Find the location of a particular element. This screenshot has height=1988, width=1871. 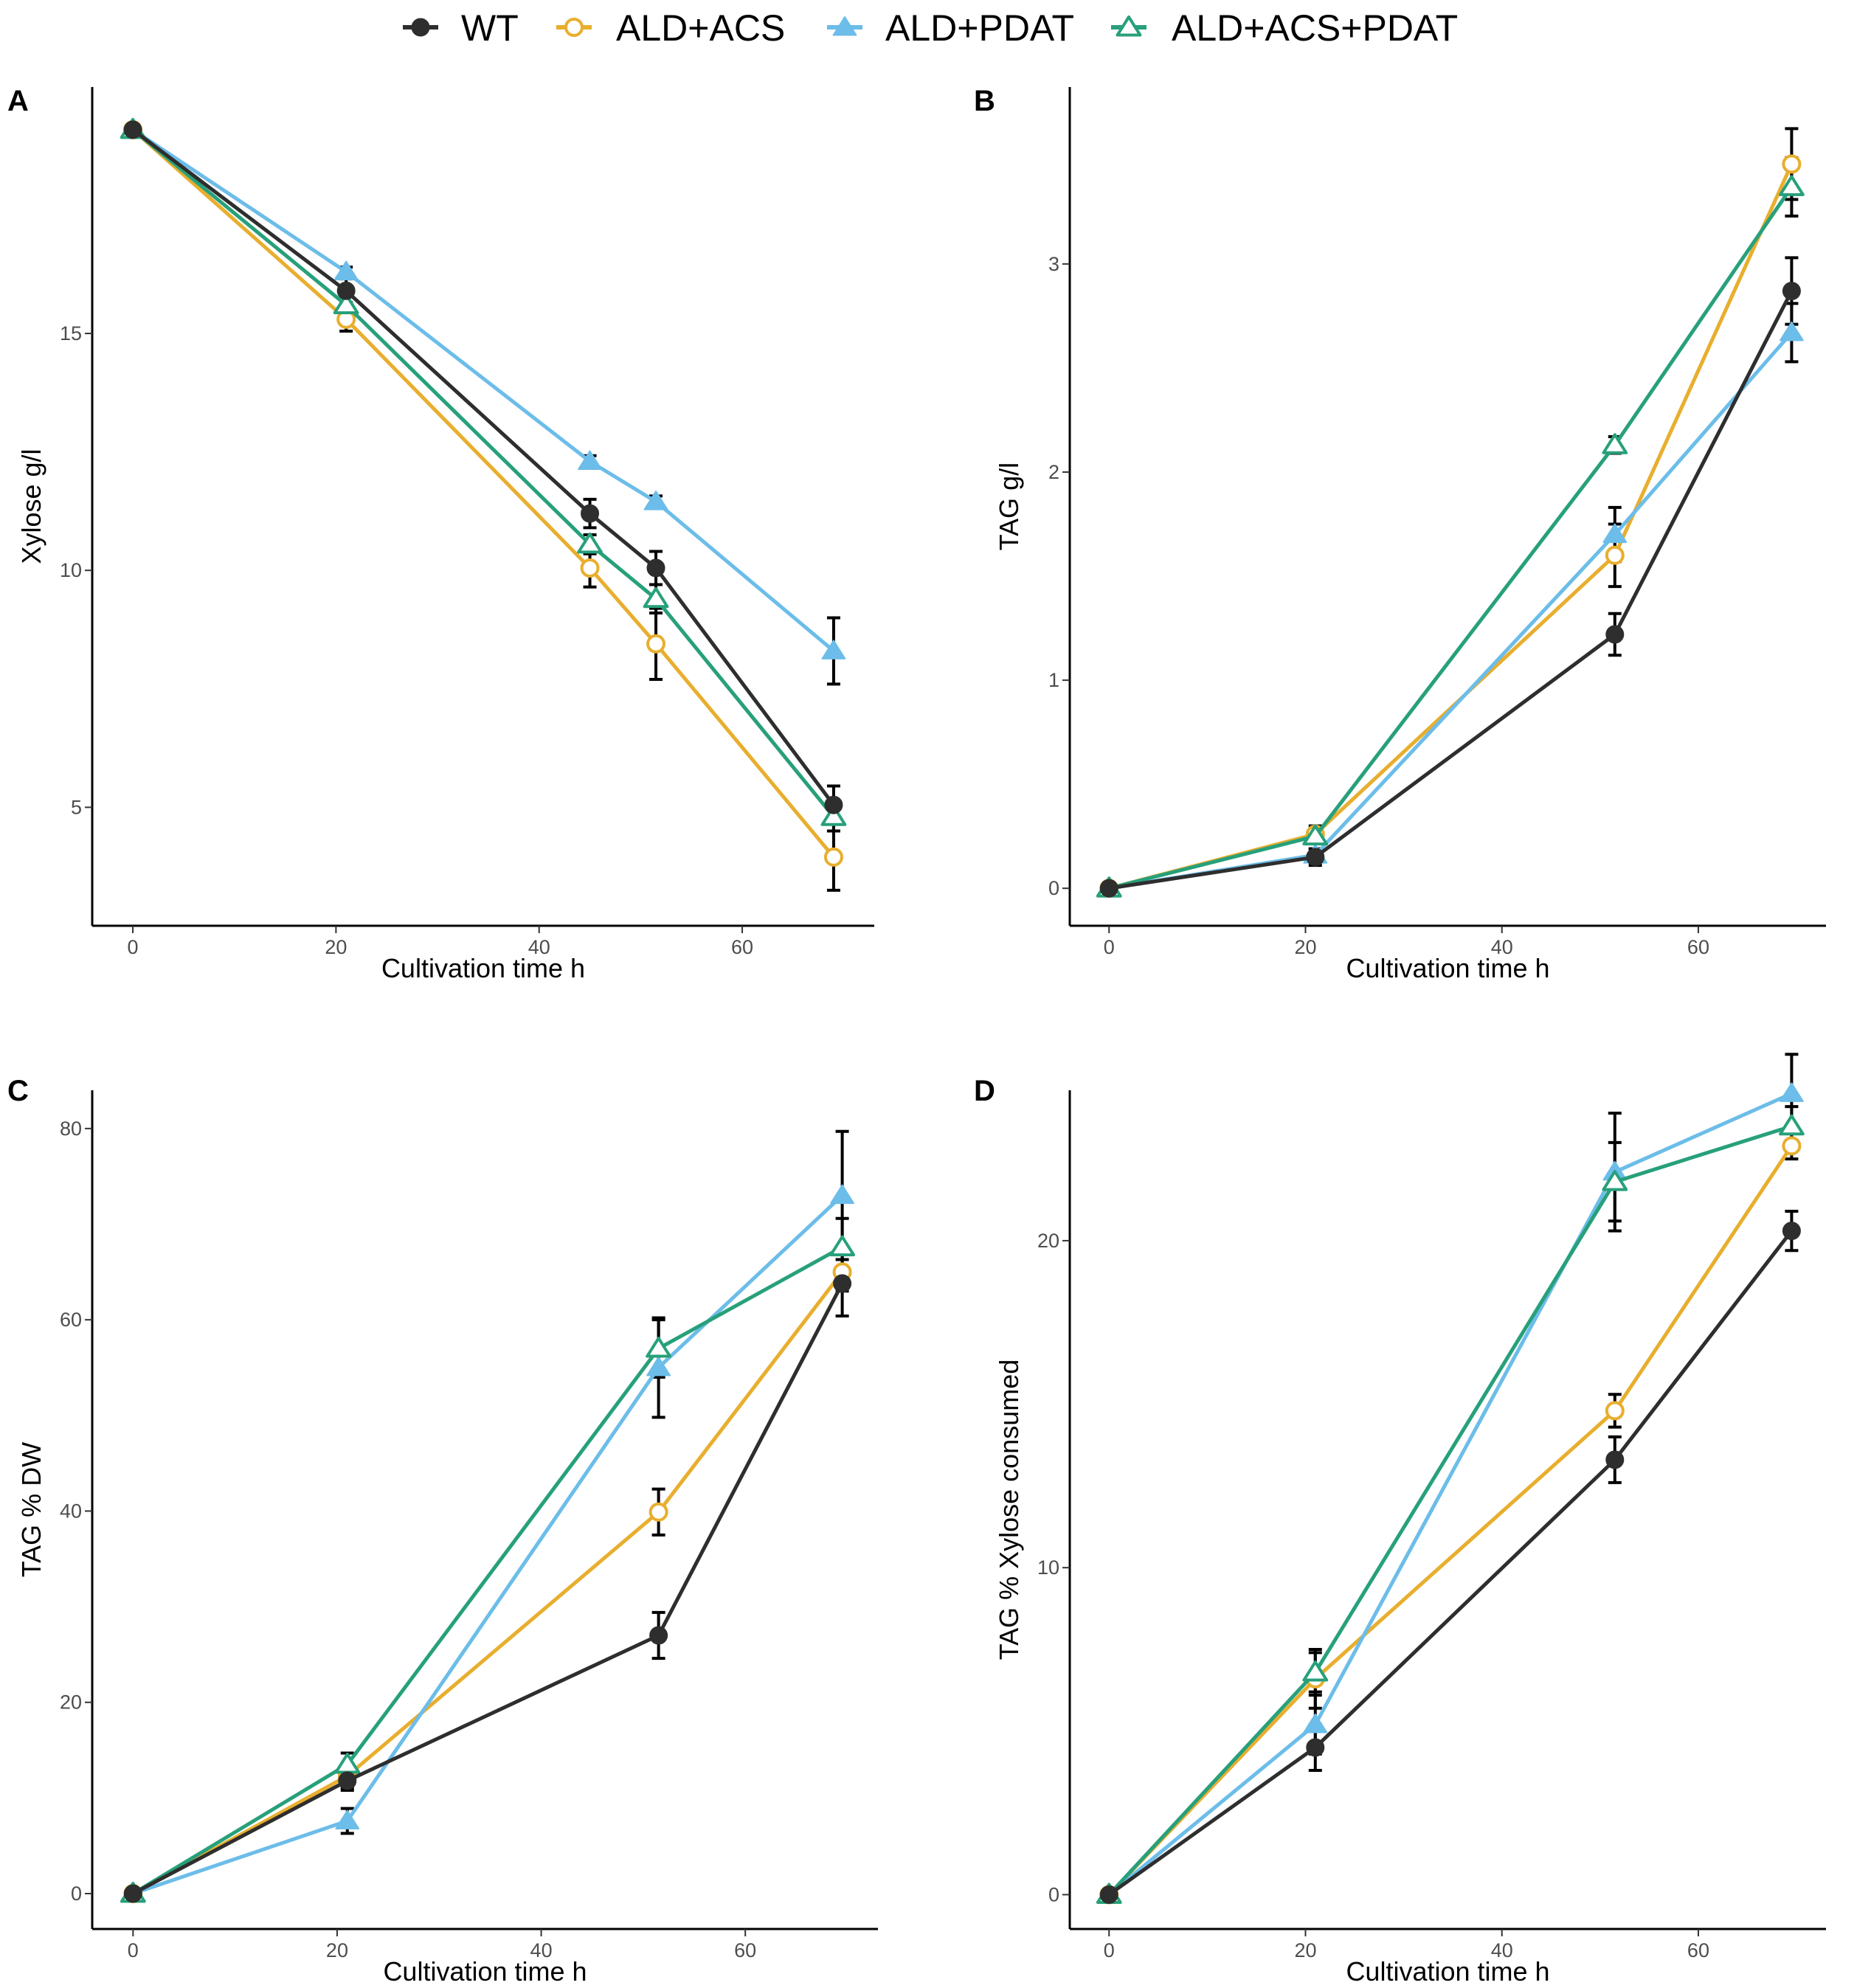

panel-a-line-ald-acs-pdat is located at coordinates (483, 474).